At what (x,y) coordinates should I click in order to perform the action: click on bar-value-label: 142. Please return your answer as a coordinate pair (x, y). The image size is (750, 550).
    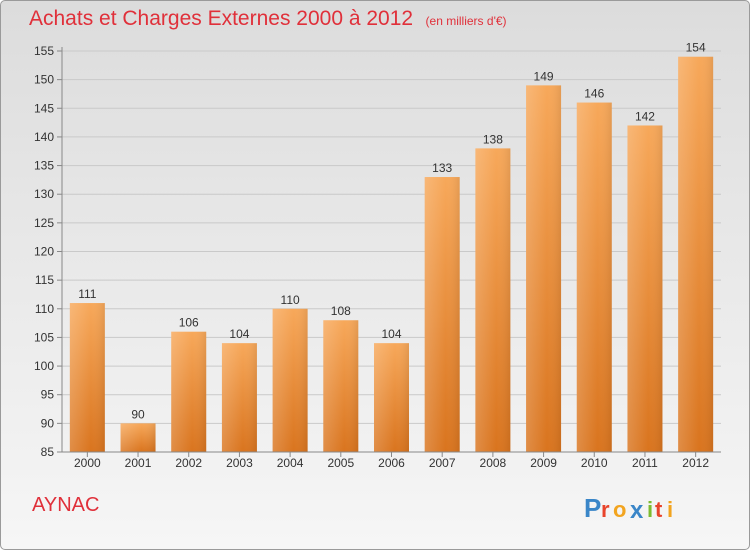
    Looking at the image, I should click on (645, 116).